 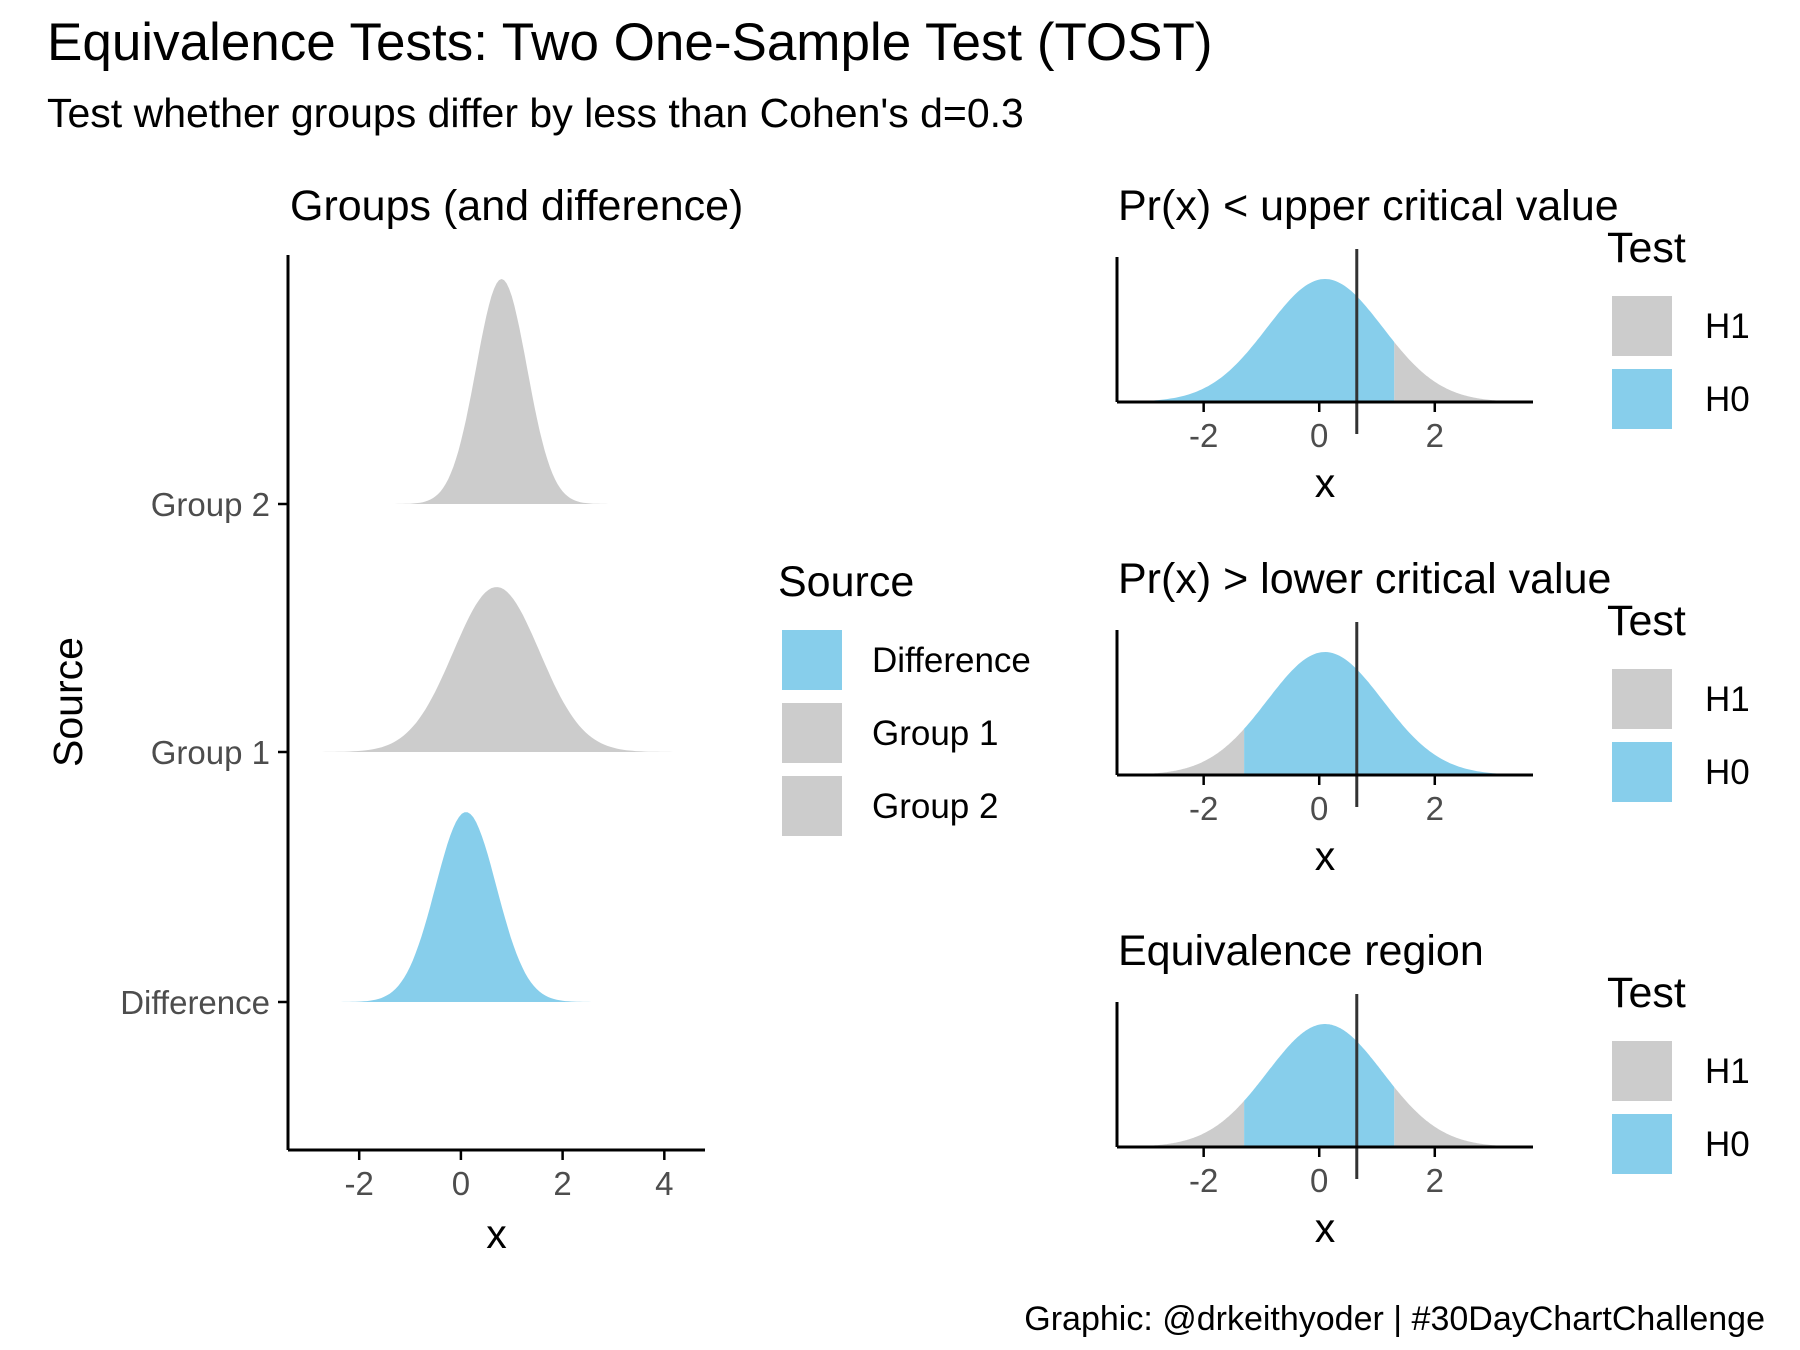 I want to click on legend-label-group-2: Group 2, so click(x=935, y=806).